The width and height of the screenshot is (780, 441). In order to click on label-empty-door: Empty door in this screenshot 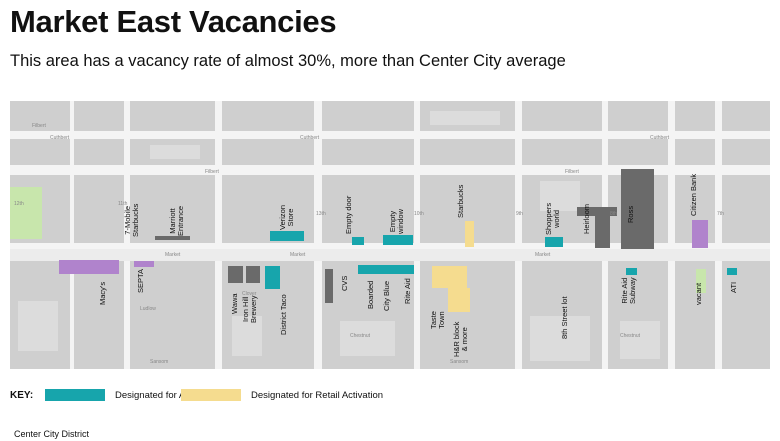, I will do `click(348, 214)`.